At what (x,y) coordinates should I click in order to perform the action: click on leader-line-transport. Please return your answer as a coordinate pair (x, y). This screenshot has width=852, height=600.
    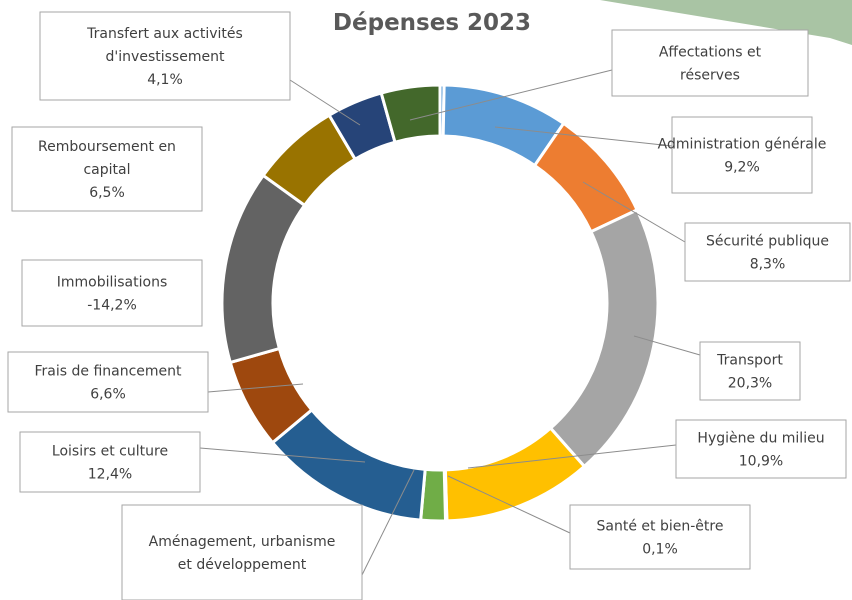
    Looking at the image, I should click on (667, 345).